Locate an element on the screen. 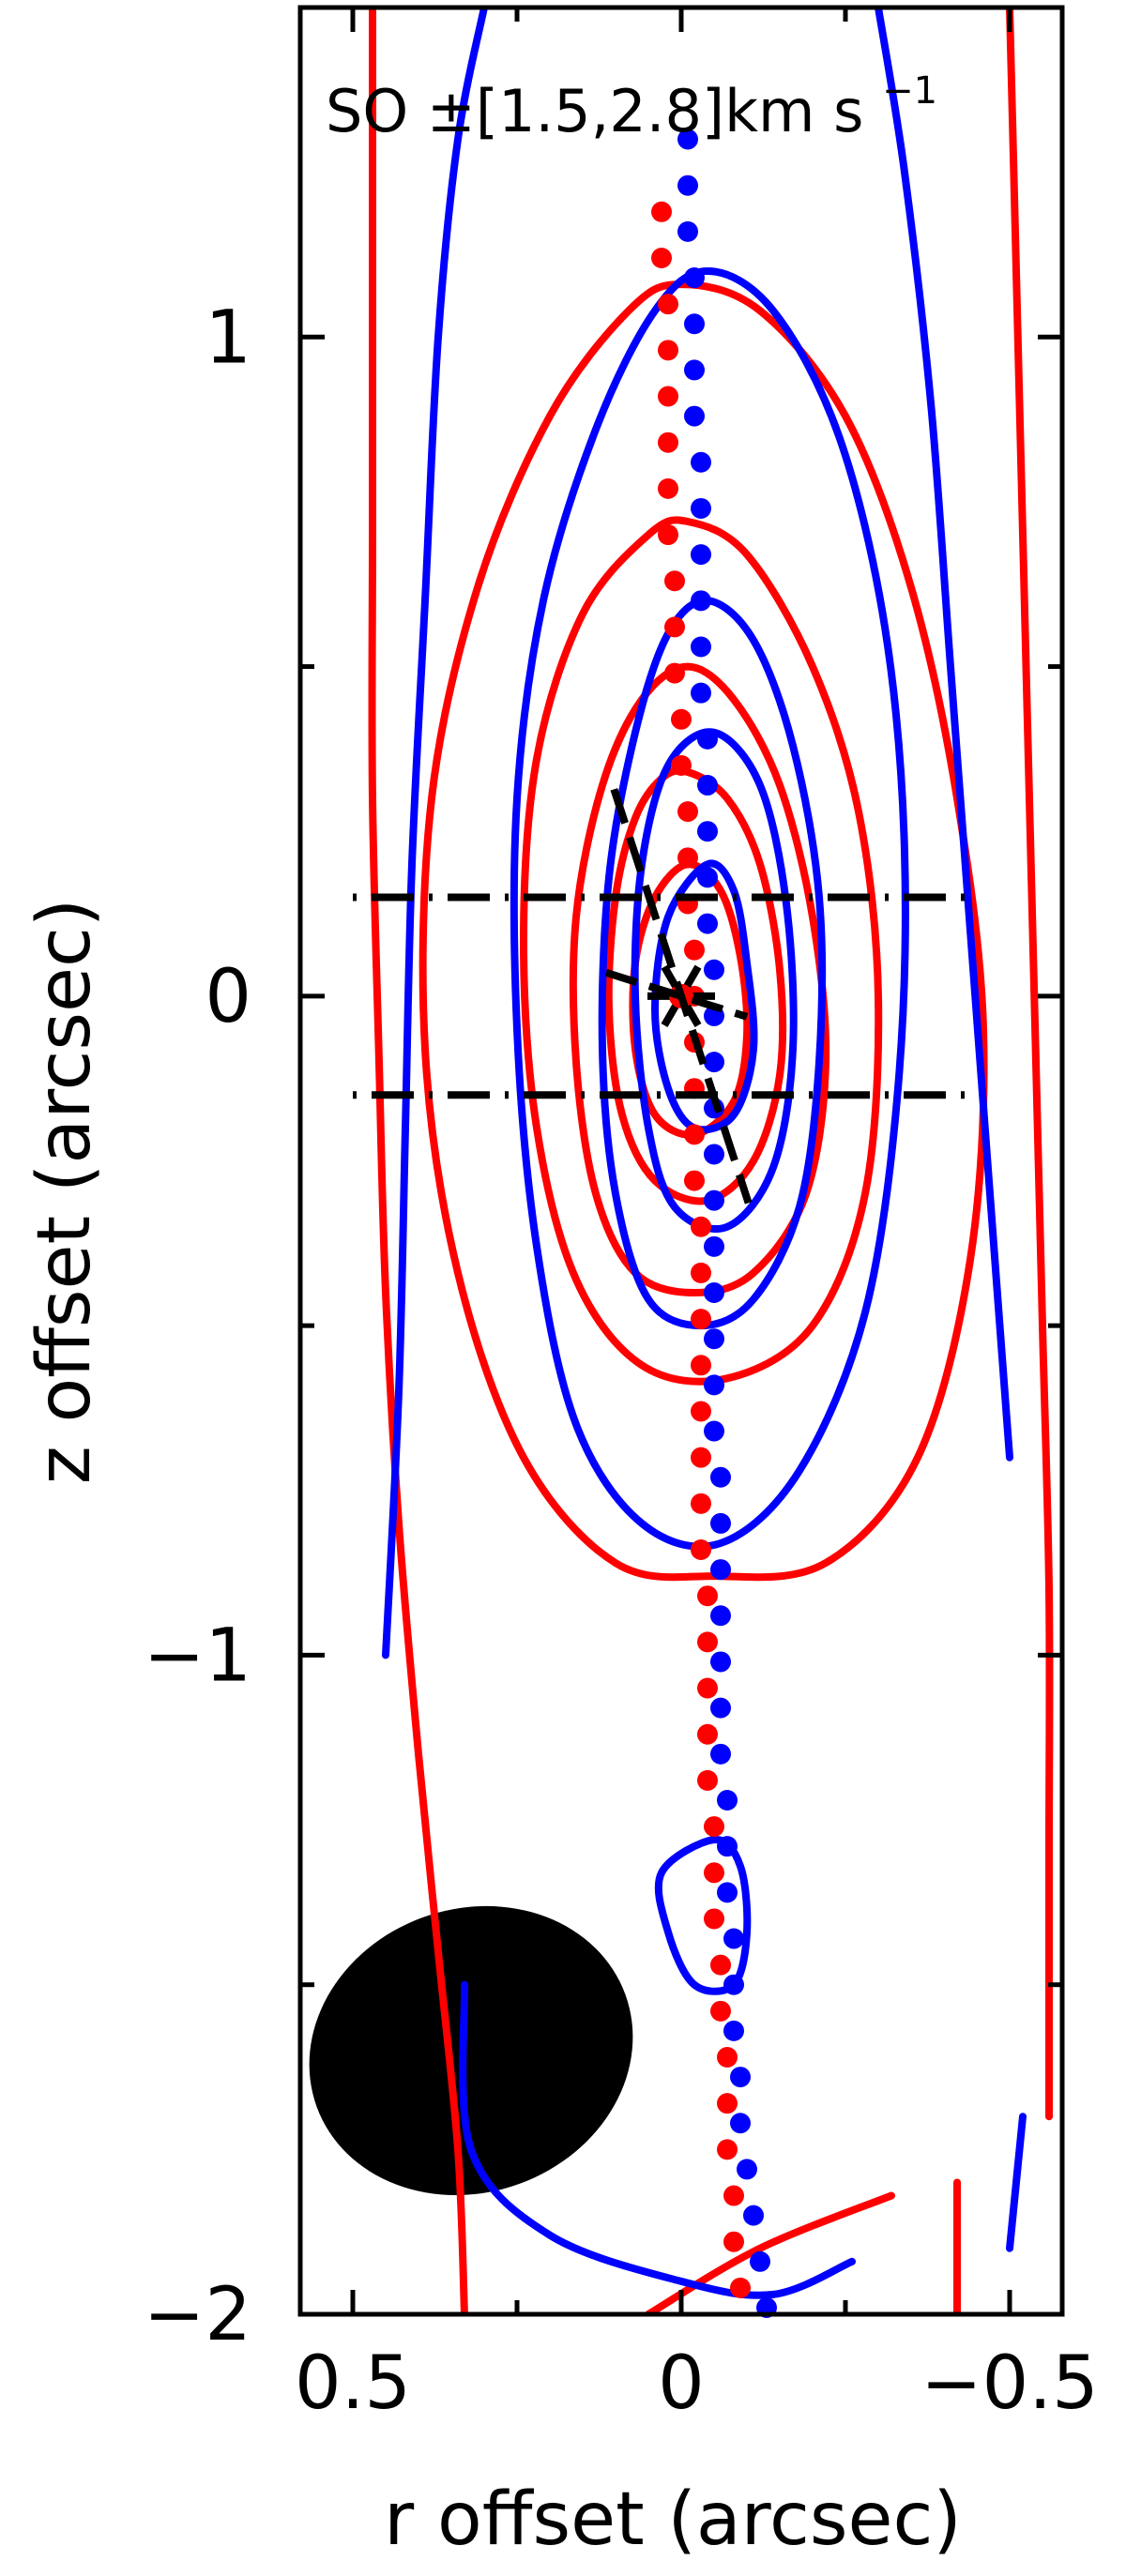 This screenshot has height=2576, width=1126. chart-title: SO ±[1.5,2.8]km s −1 is located at coordinates (631, 107).